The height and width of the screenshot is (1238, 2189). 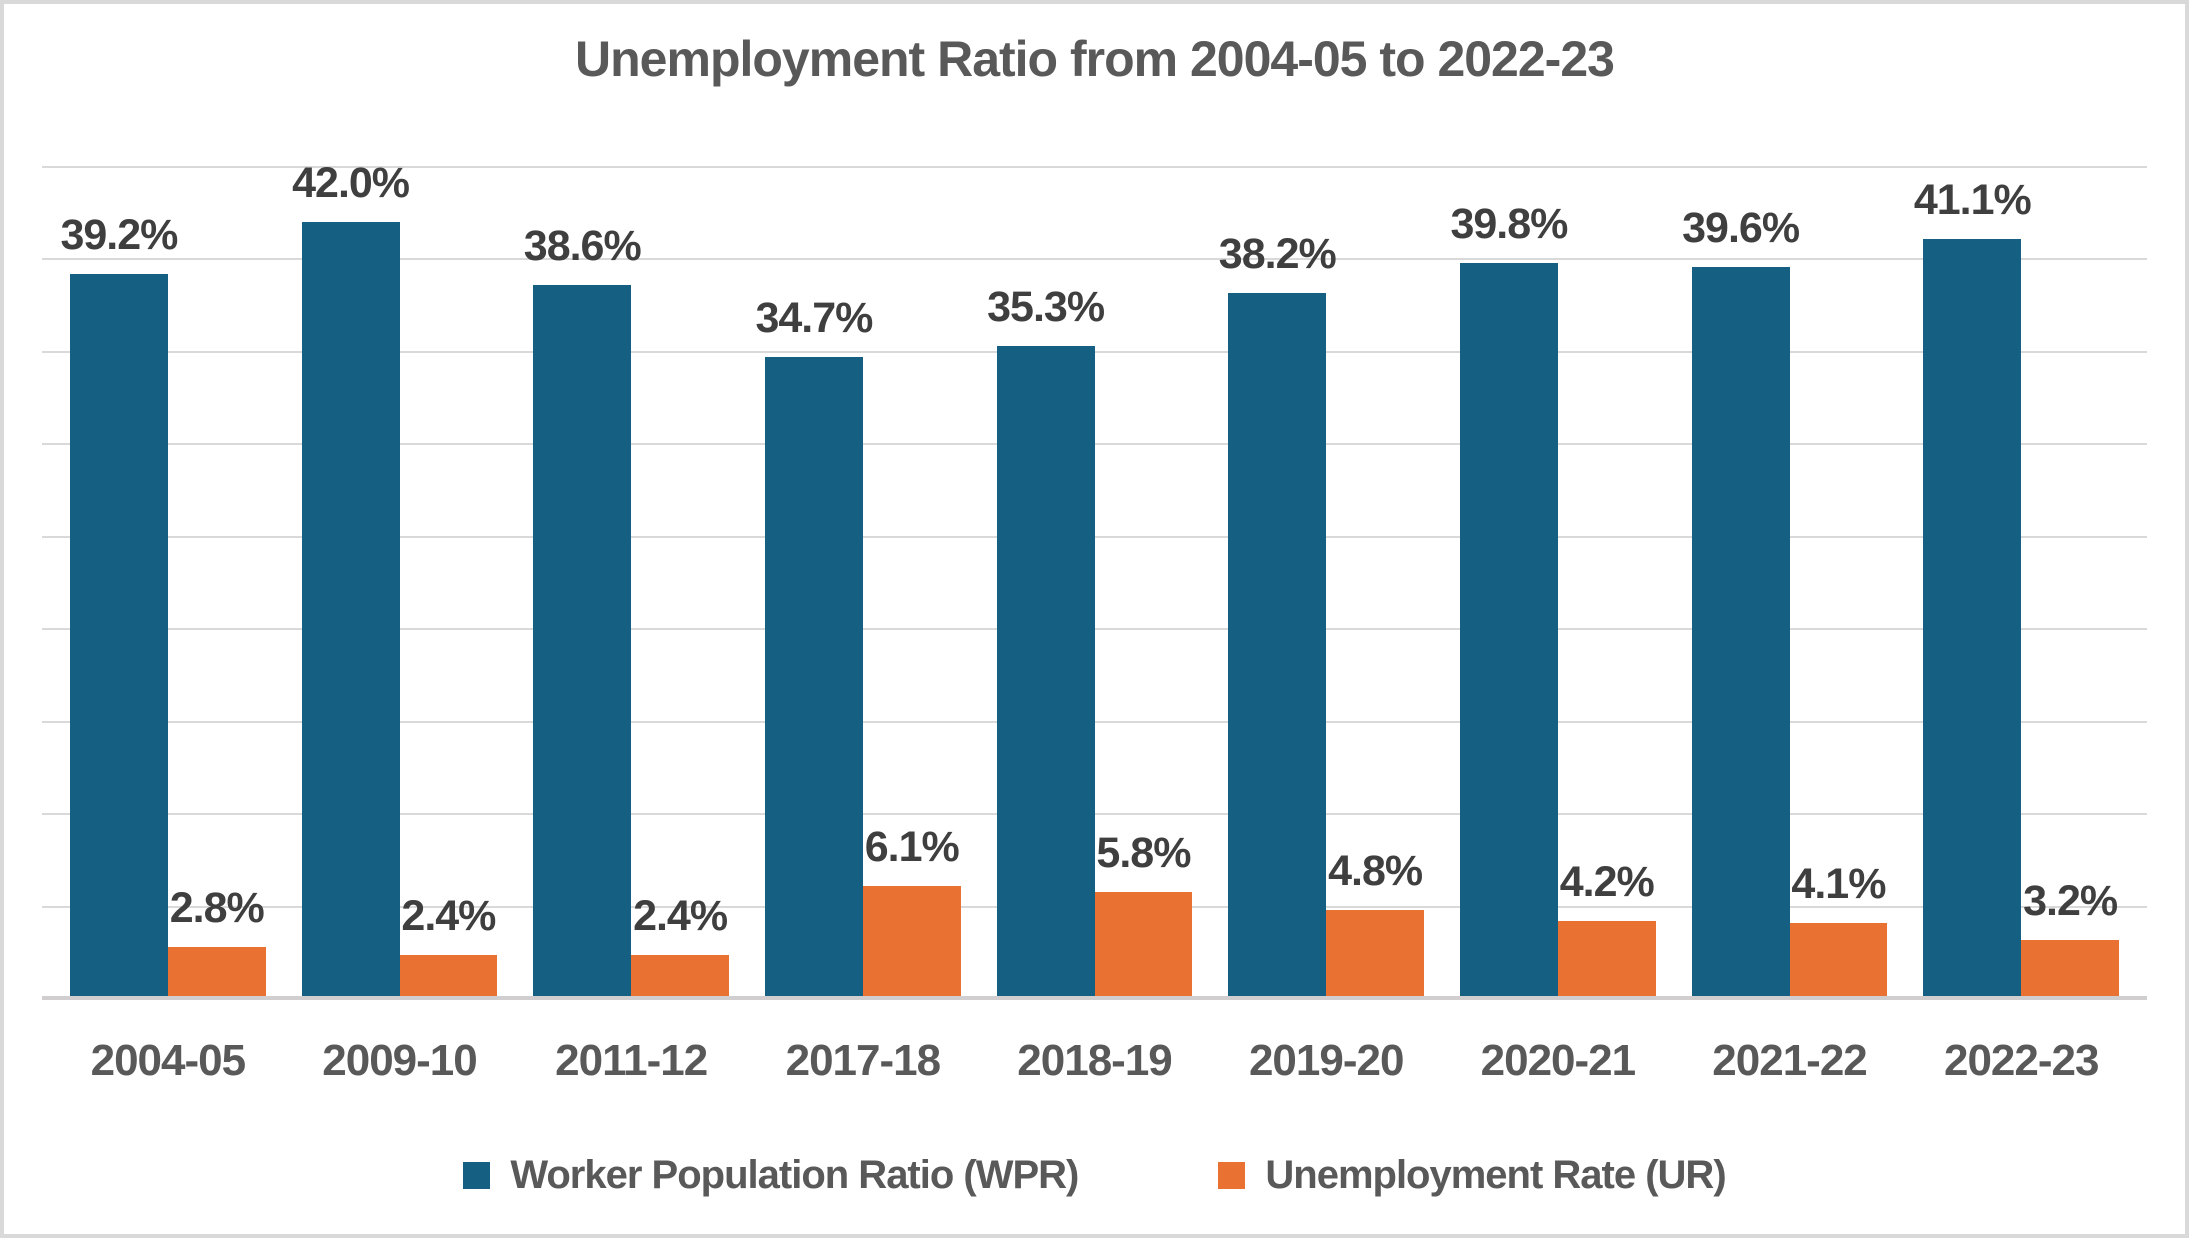 I want to click on legend-label: Unemployment Rate (UR), so click(x=1495, y=1175).